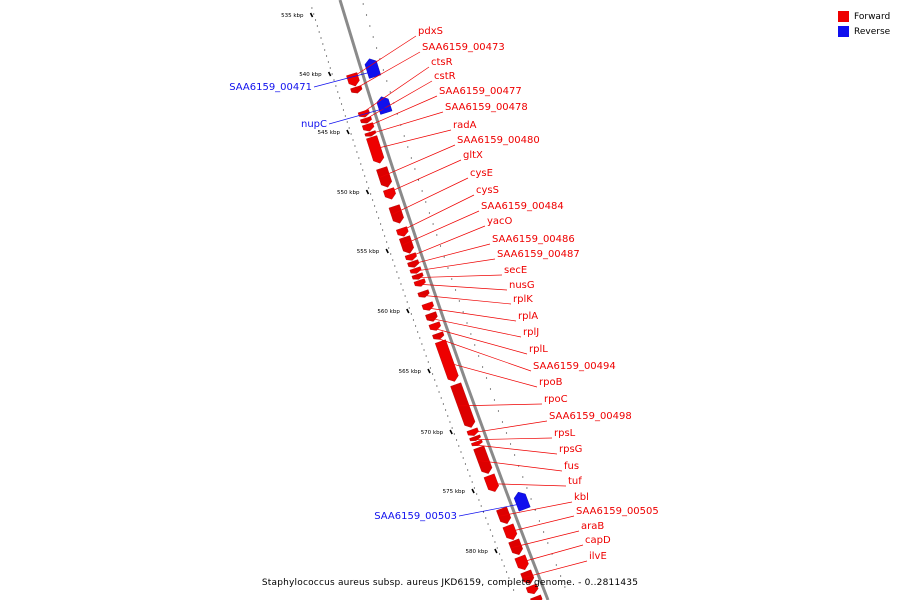  Describe the element at coordinates (581, 497) in the screenshot. I see `forward-gene-label: kbl` at that location.